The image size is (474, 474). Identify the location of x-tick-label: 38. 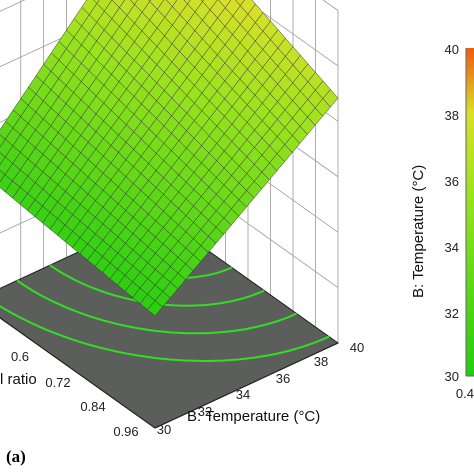
(321, 361).